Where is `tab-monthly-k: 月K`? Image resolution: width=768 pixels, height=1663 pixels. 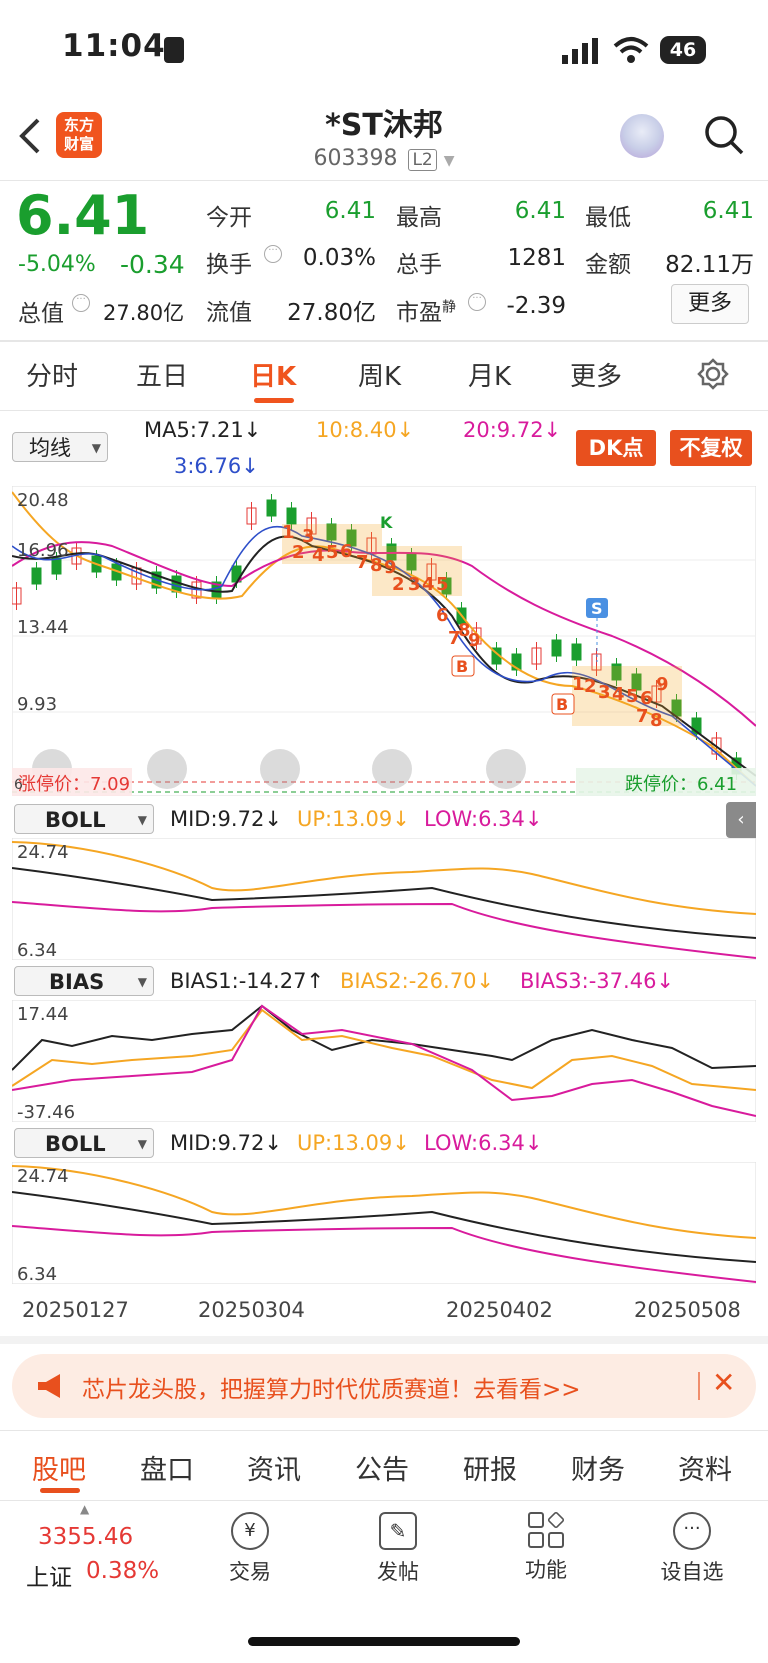
tab-monthly-k: 月K is located at coordinates (490, 377).